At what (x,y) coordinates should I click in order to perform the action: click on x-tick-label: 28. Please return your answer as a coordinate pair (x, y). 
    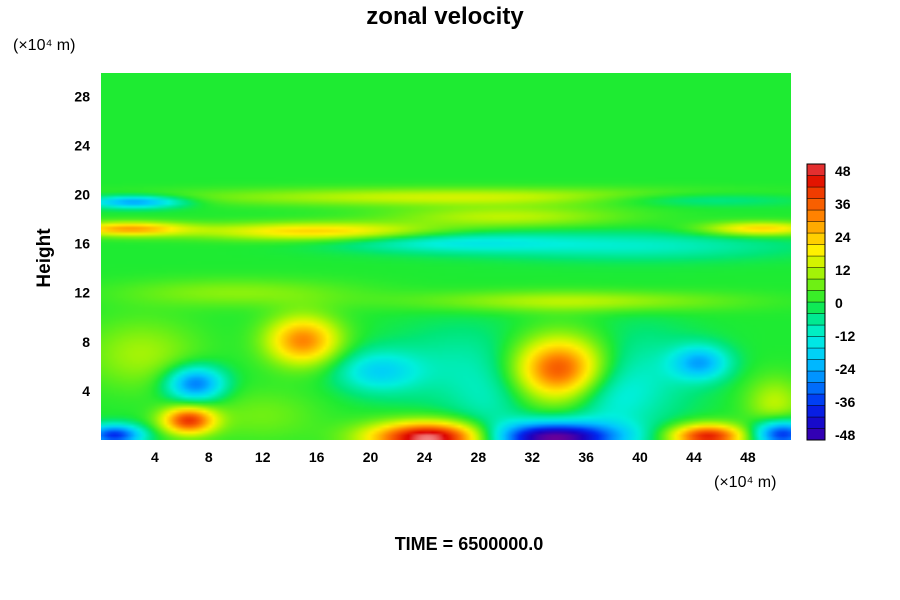
    Looking at the image, I should click on (479, 457).